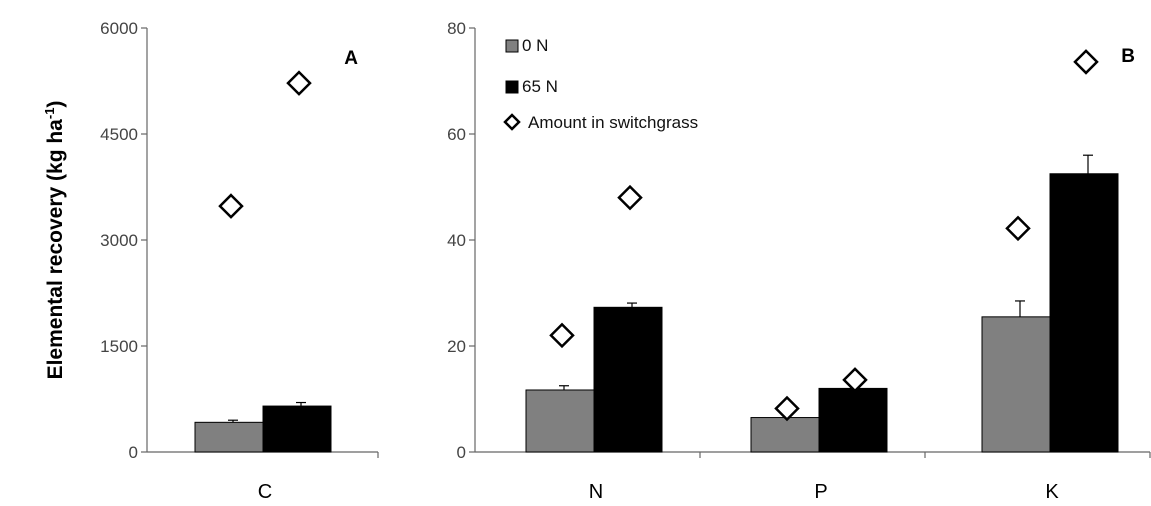 The width and height of the screenshot is (1151, 506). Describe the element at coordinates (560, 421) in the screenshot. I see `bar-N-0n` at that location.